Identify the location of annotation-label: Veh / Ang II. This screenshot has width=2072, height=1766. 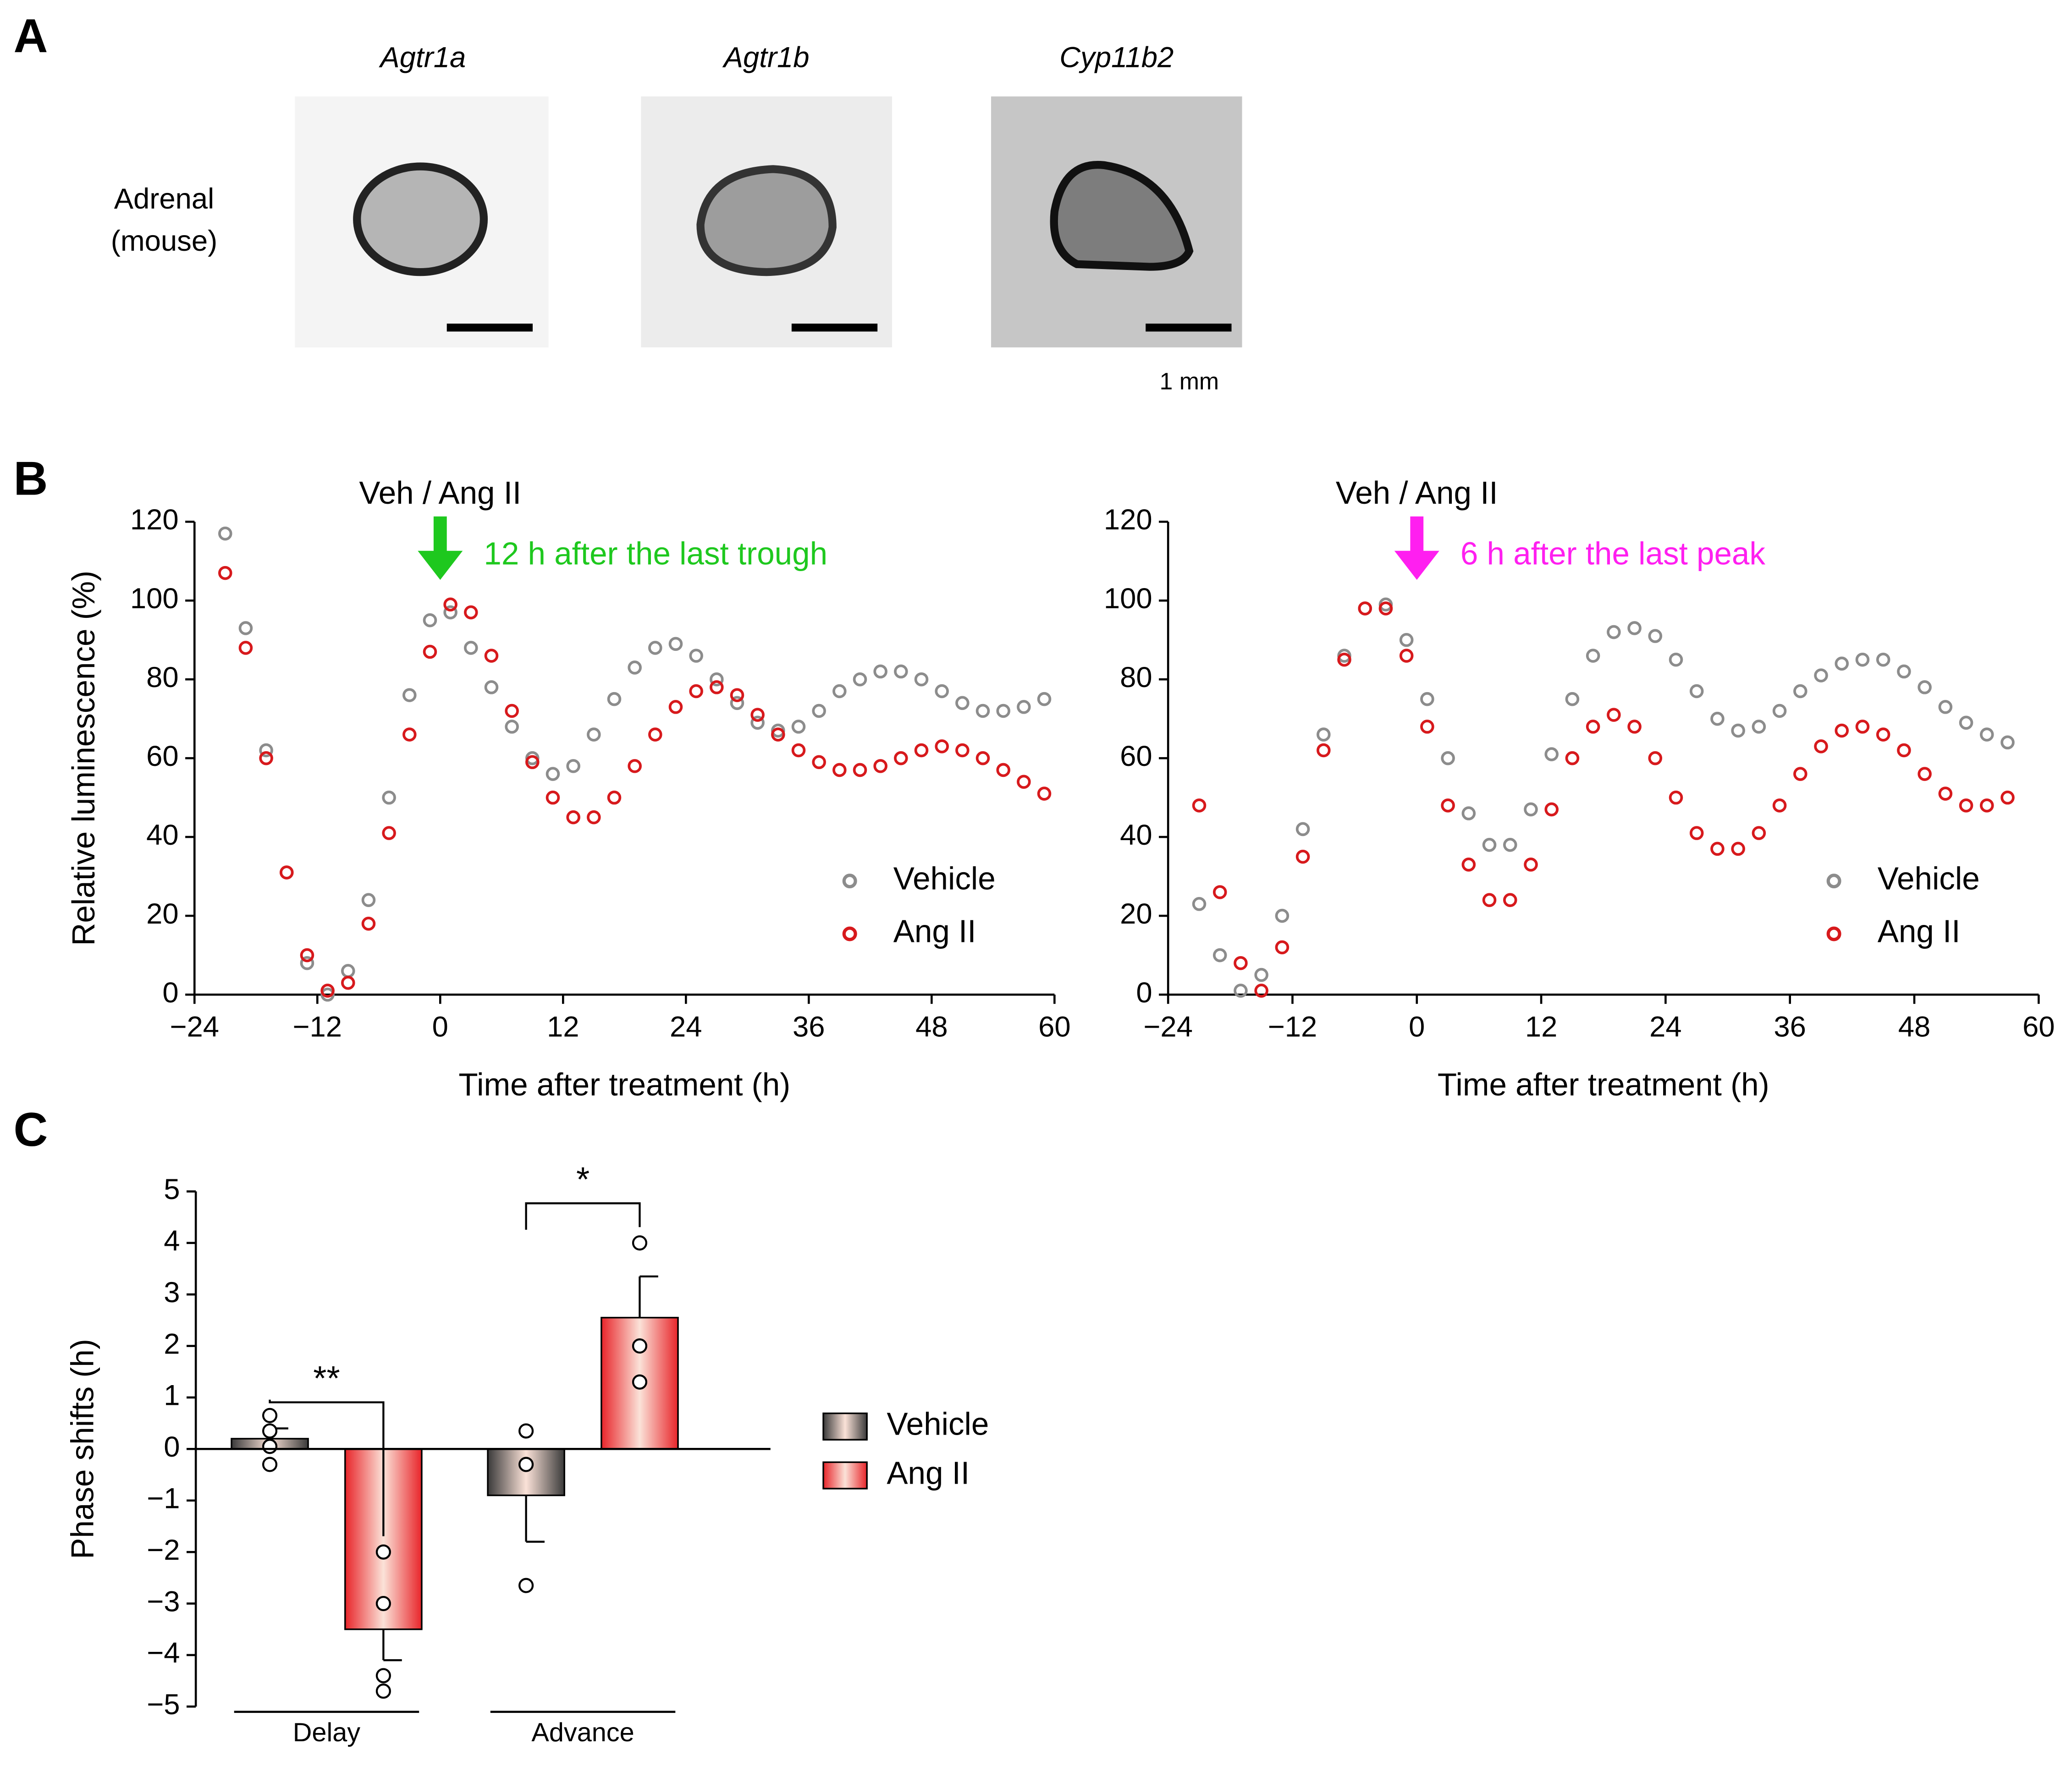
(1417, 493).